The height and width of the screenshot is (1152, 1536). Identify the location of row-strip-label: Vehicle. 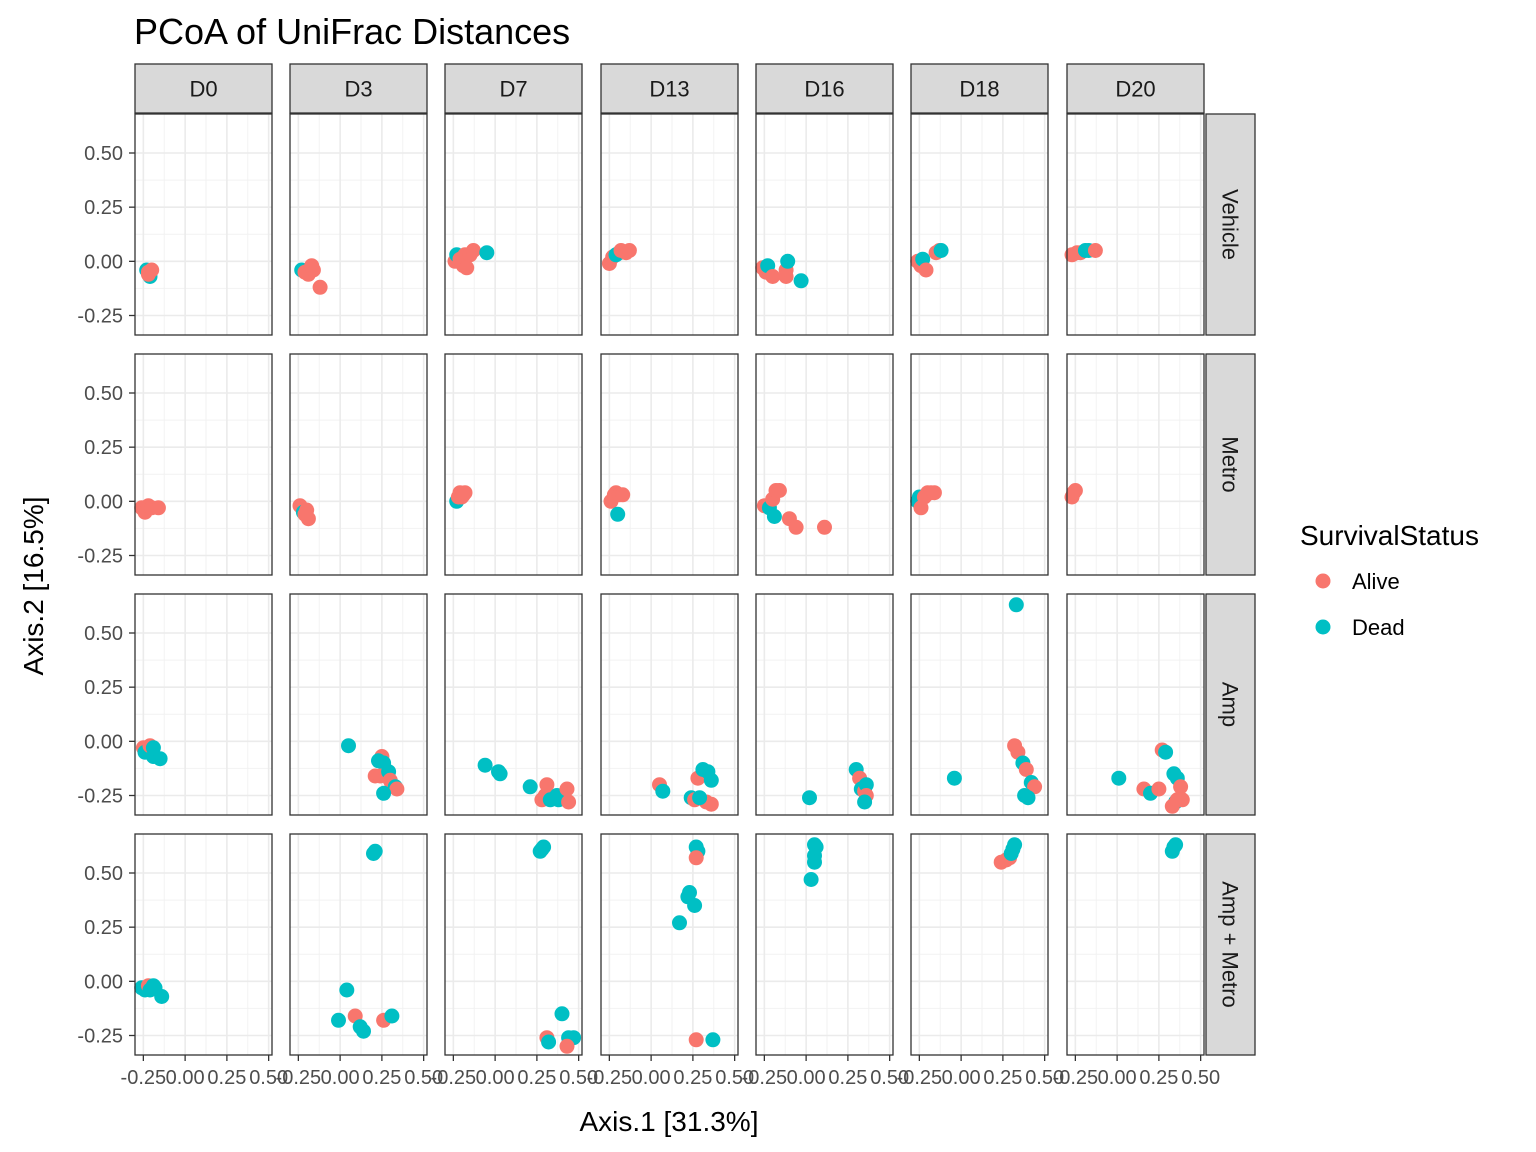
(1230, 224).